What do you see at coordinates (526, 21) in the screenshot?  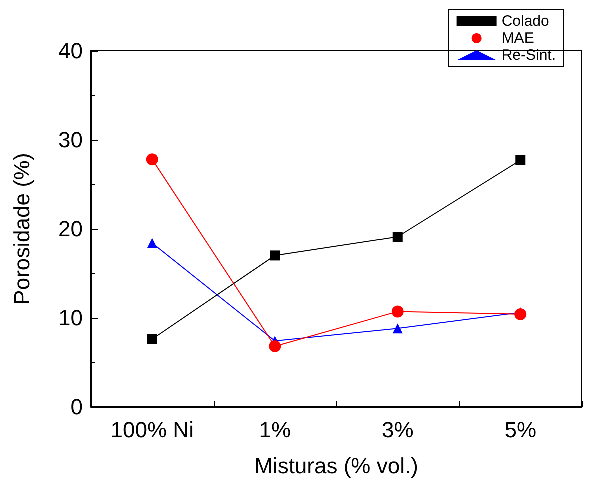 I see `legend-label: Colado` at bounding box center [526, 21].